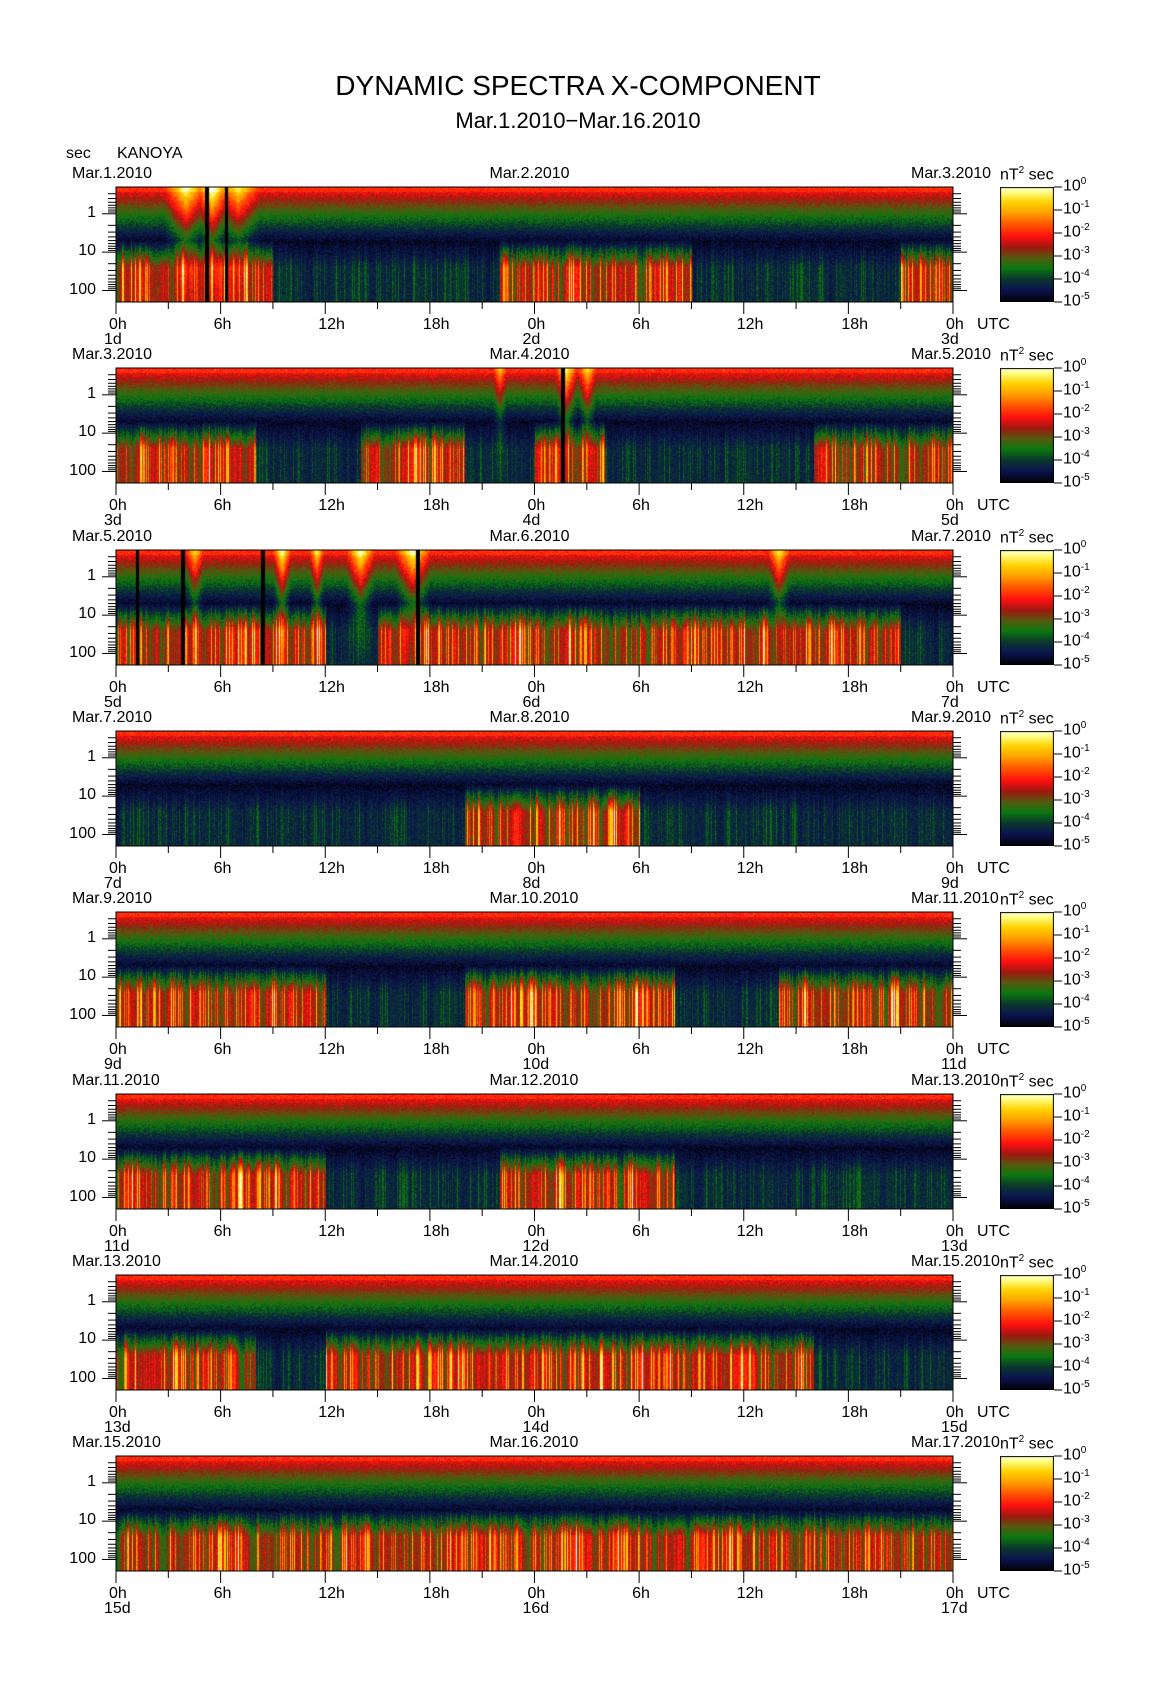 The width and height of the screenshot is (1156, 1704). Describe the element at coordinates (1083, 1269) in the screenshot. I see `tick-exponent: 0` at that location.